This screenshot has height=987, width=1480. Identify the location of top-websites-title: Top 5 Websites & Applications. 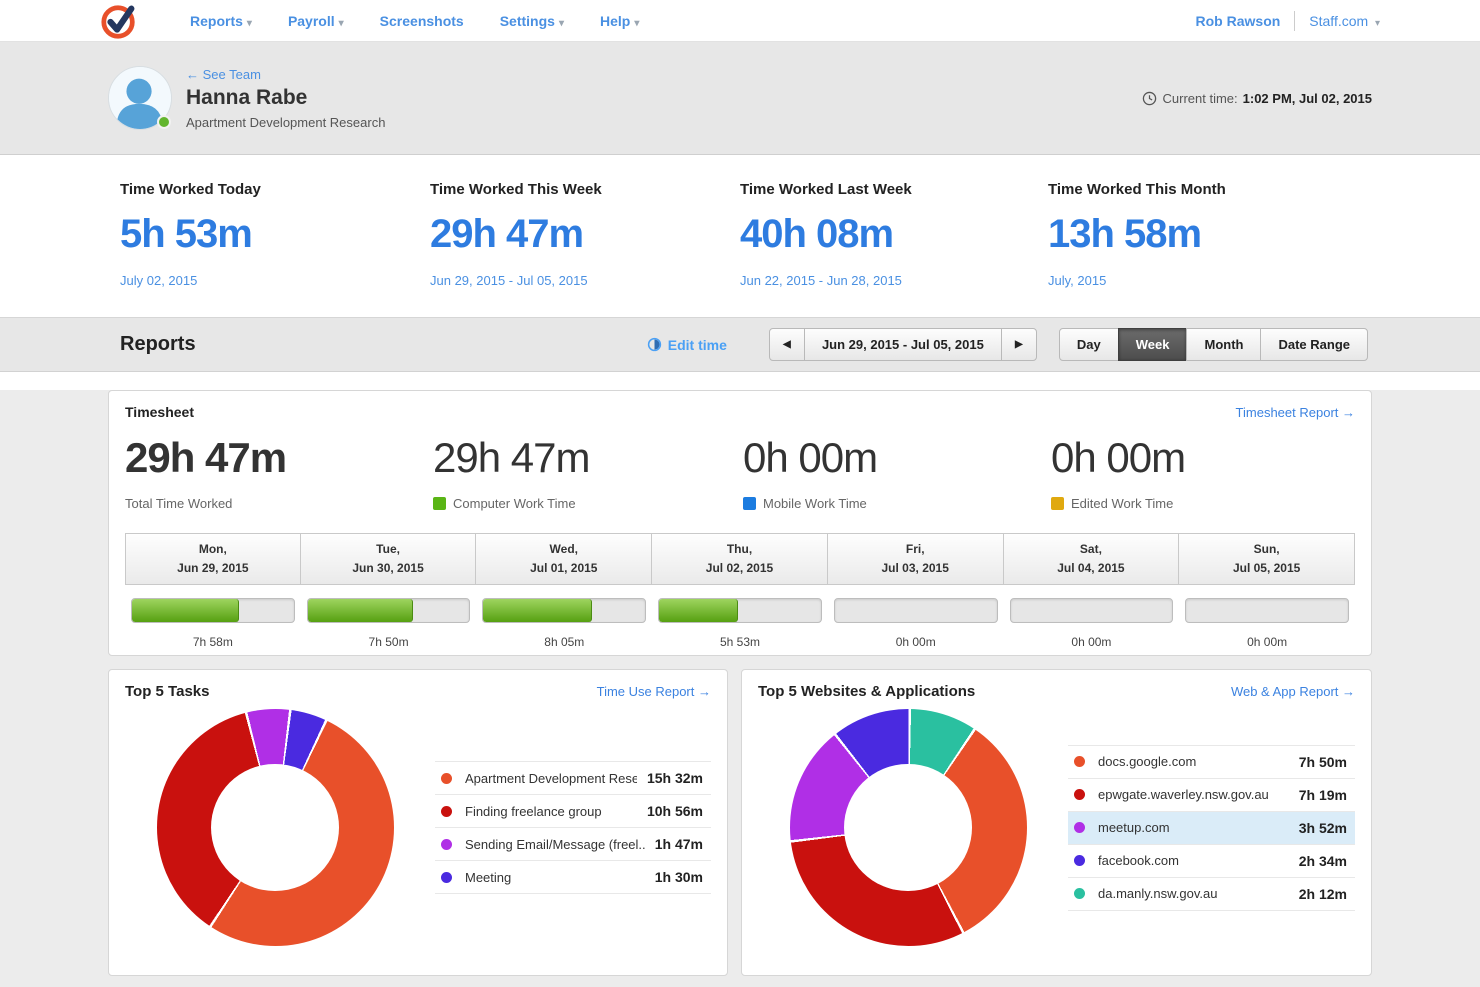
(867, 691).